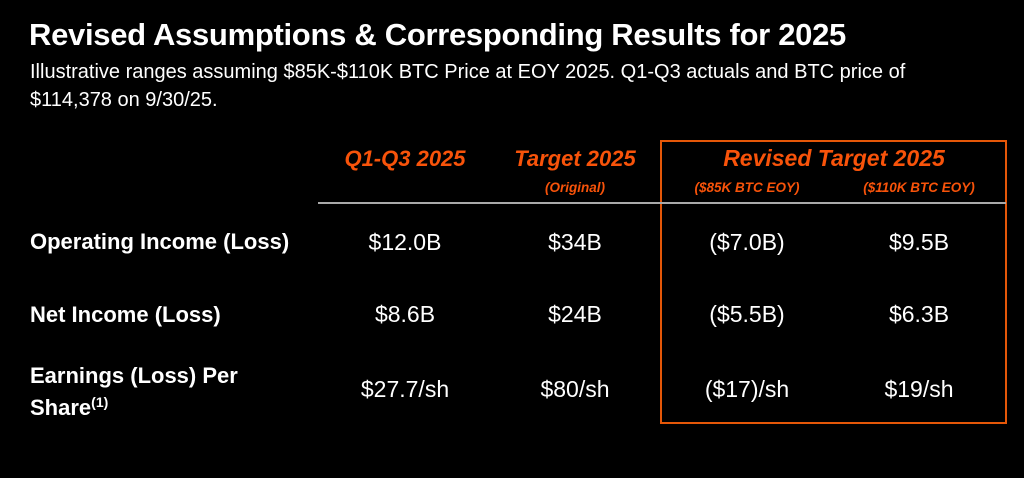 This screenshot has width=1024, height=478. What do you see at coordinates (100, 402) in the screenshot?
I see `eps-footnote-marker: (1)` at bounding box center [100, 402].